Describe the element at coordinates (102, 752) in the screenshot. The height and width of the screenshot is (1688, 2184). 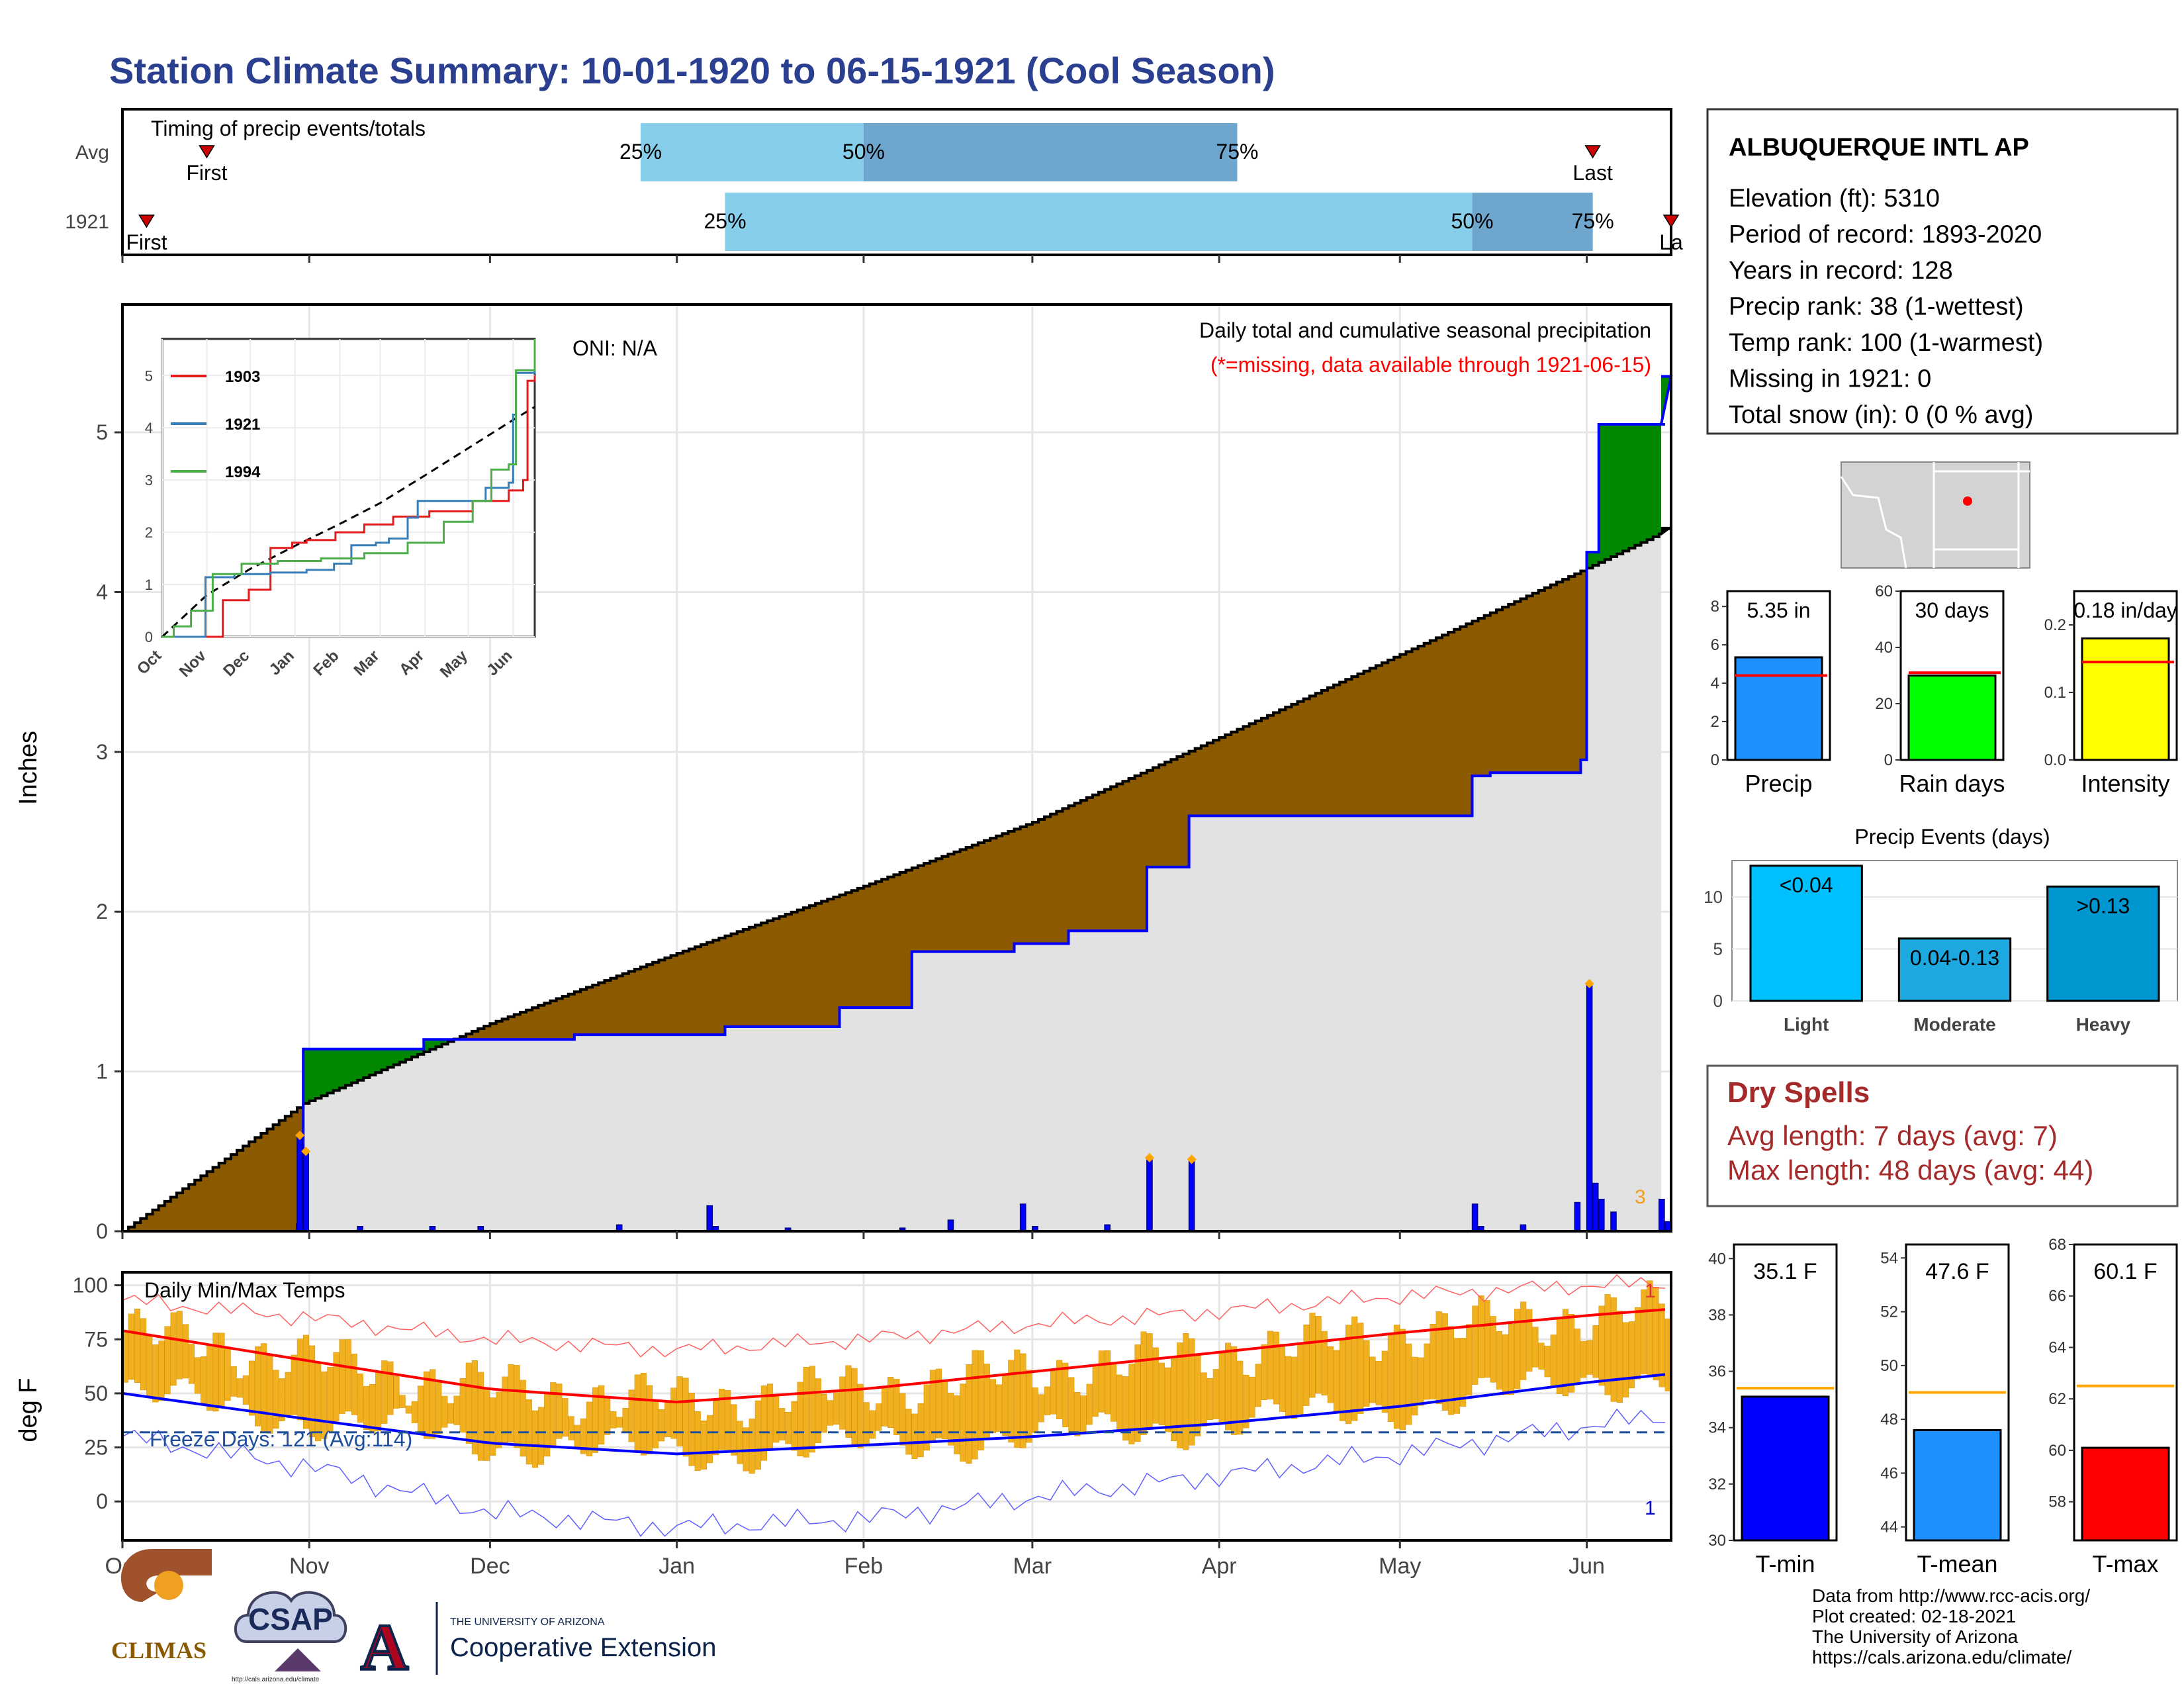
I see `precip-ytick-label: 3` at that location.